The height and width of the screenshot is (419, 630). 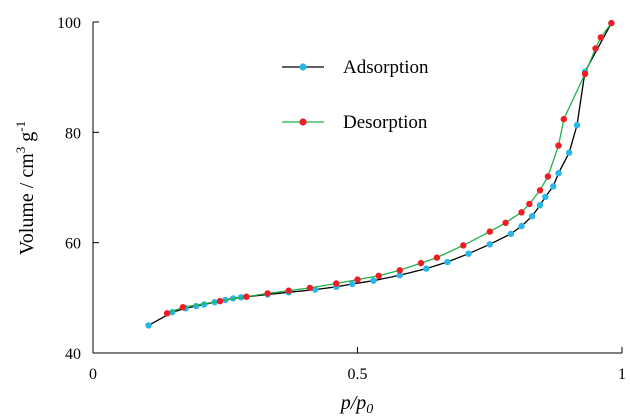 What do you see at coordinates (303, 67) in the screenshot?
I see `legend-marker-adsorption` at bounding box center [303, 67].